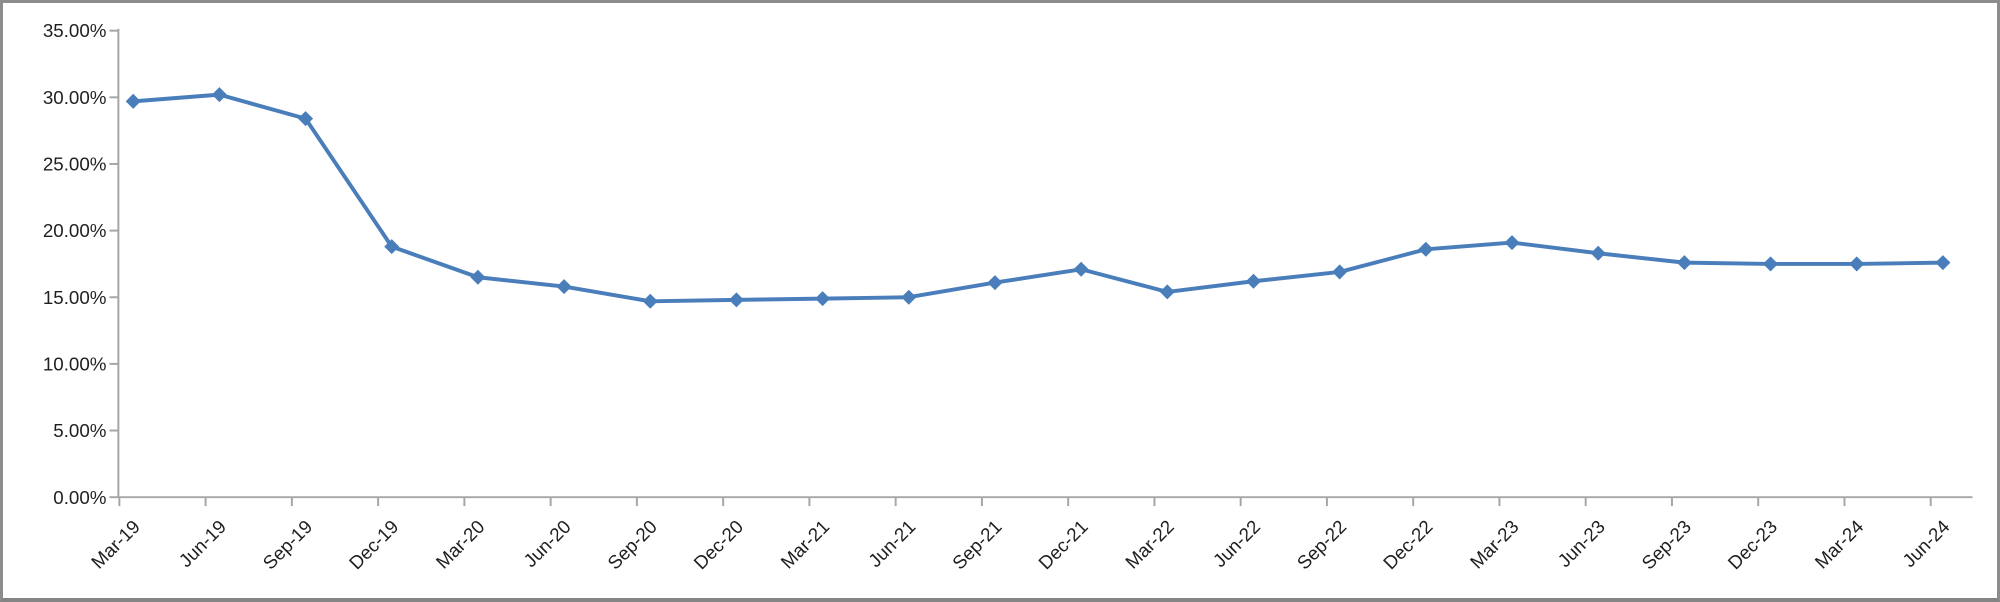 The width and height of the screenshot is (2000, 602). I want to click on x-tick-label: Jun-24, so click(1925, 543).